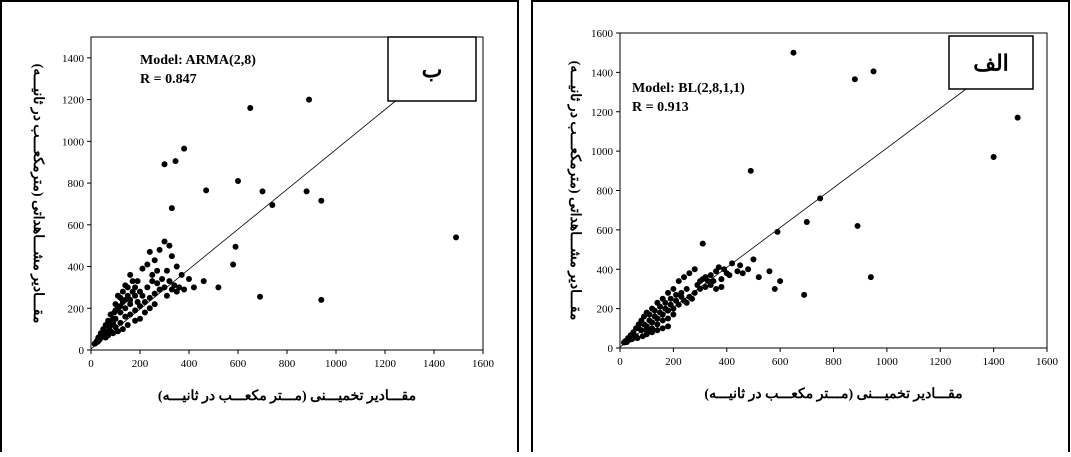  Describe the element at coordinates (91, 364) in the screenshot. I see `x-tick-label: 0` at that location.